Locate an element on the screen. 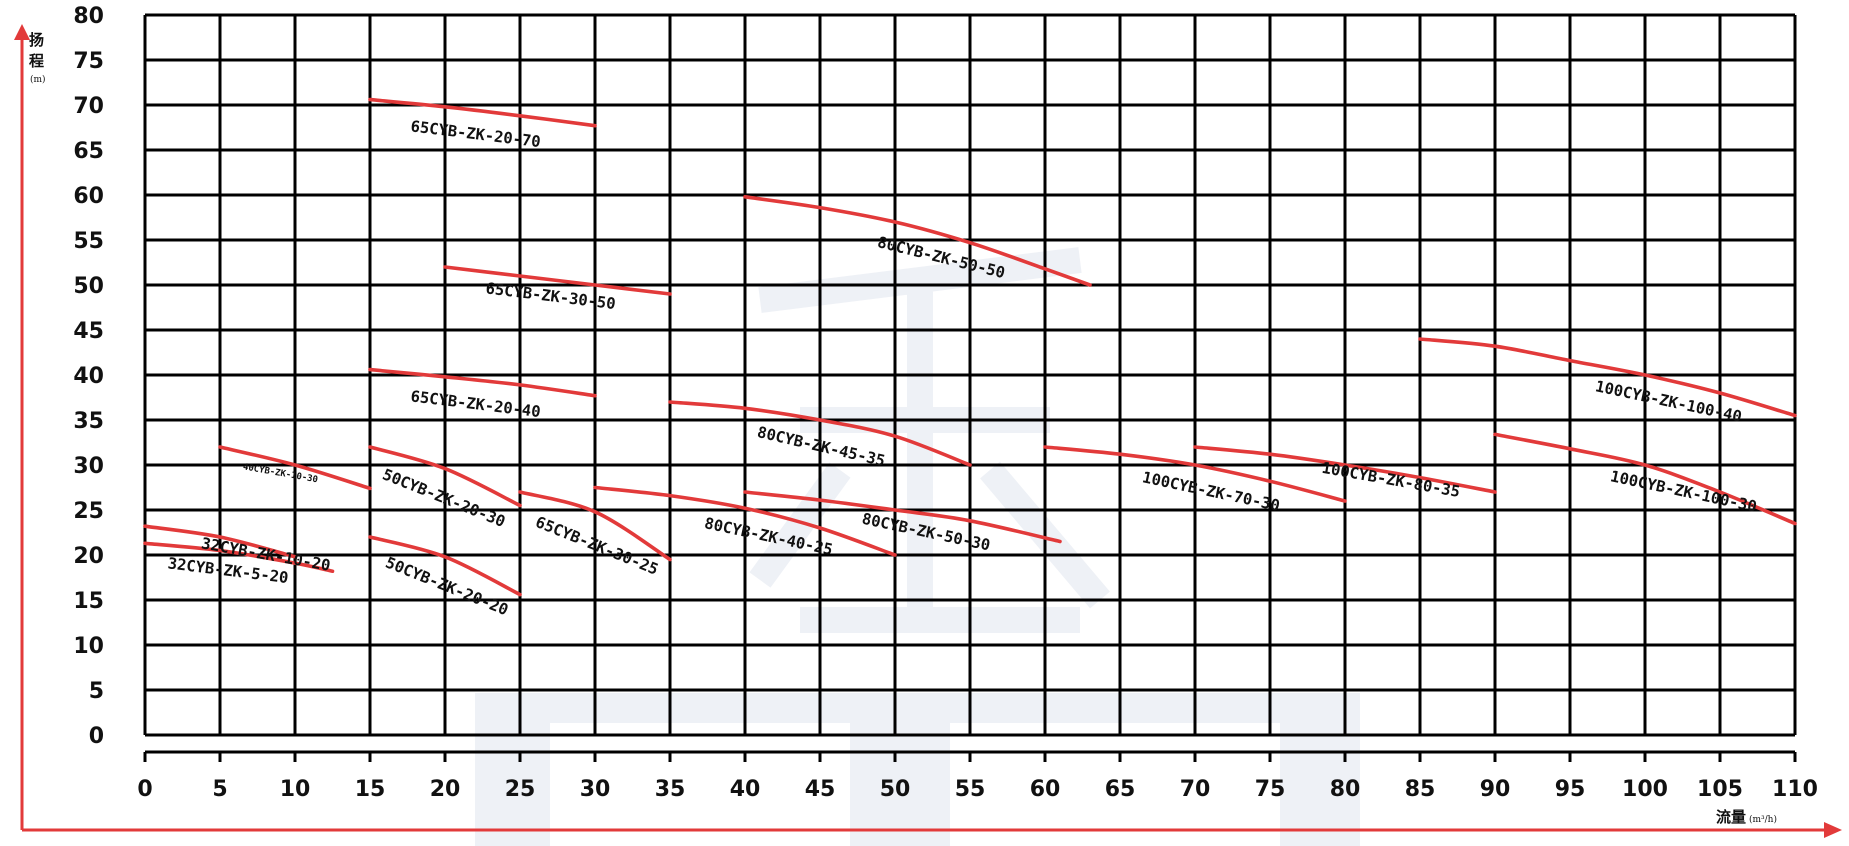 The image size is (1849, 846). x-axis-title: 流量 is located at coordinates (1731, 817).